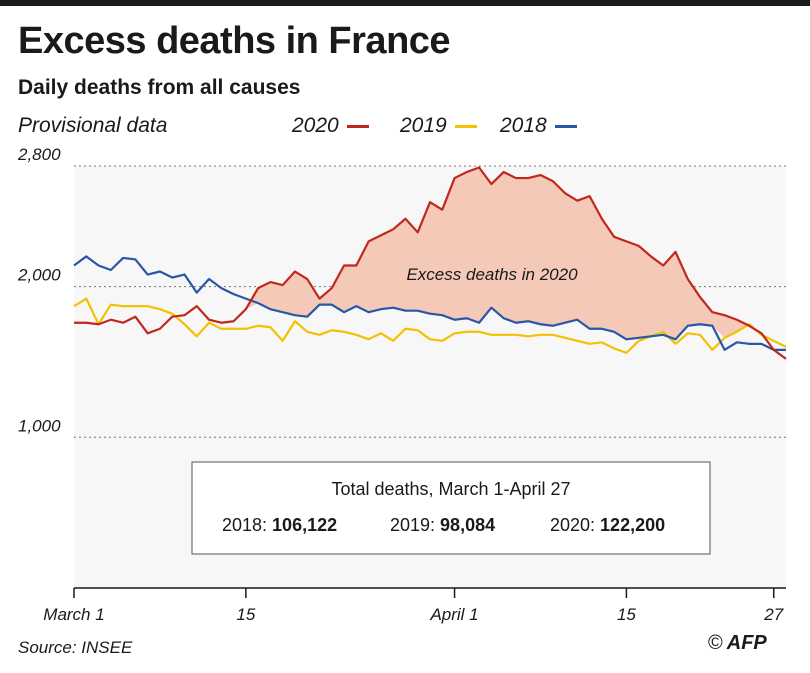  Describe the element at coordinates (450, 489) in the screenshot. I see `totals-title: Total deaths, March 1-April 27` at that location.